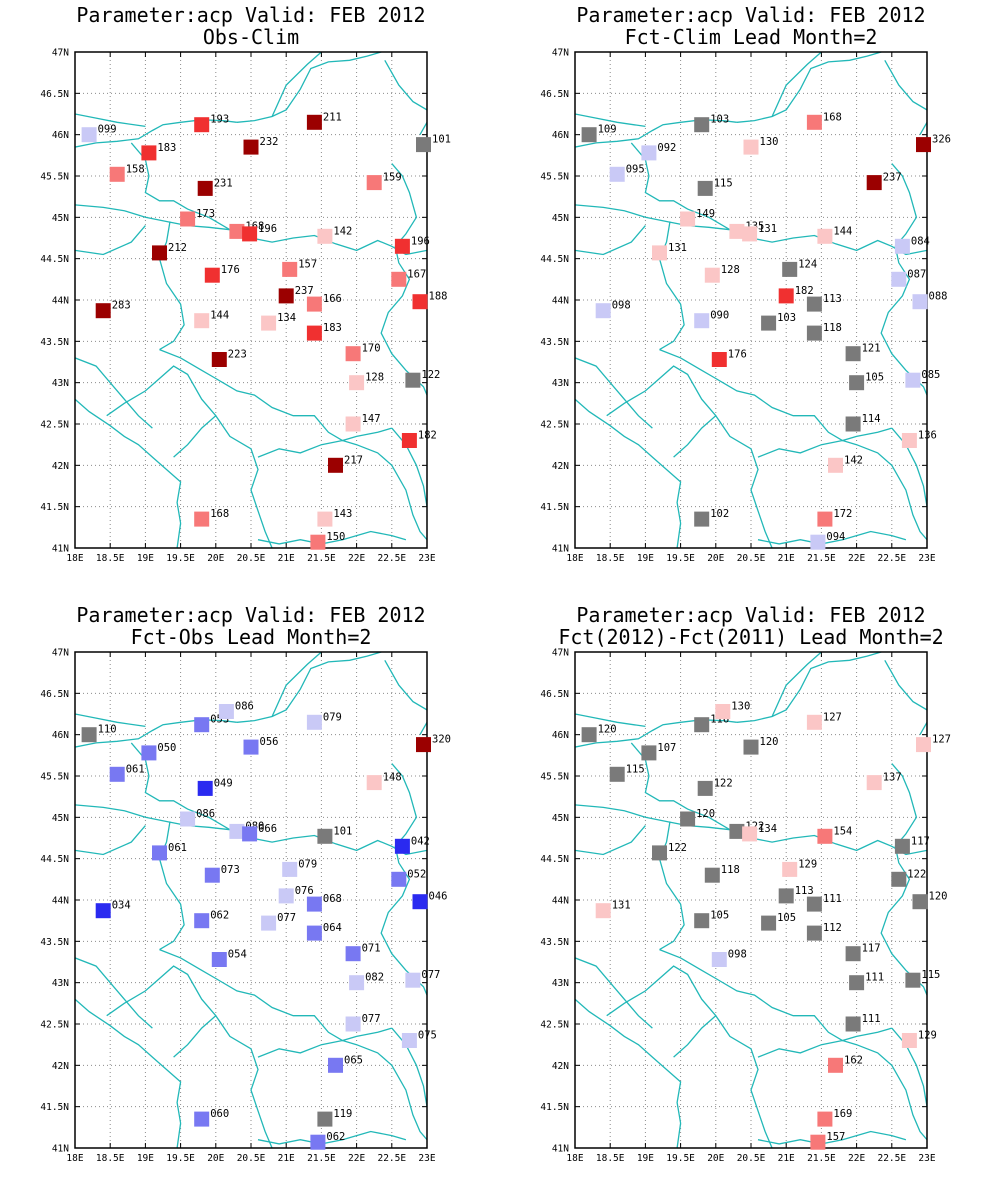  I want to click on y-tick-label: 46N, so click(560, 735).